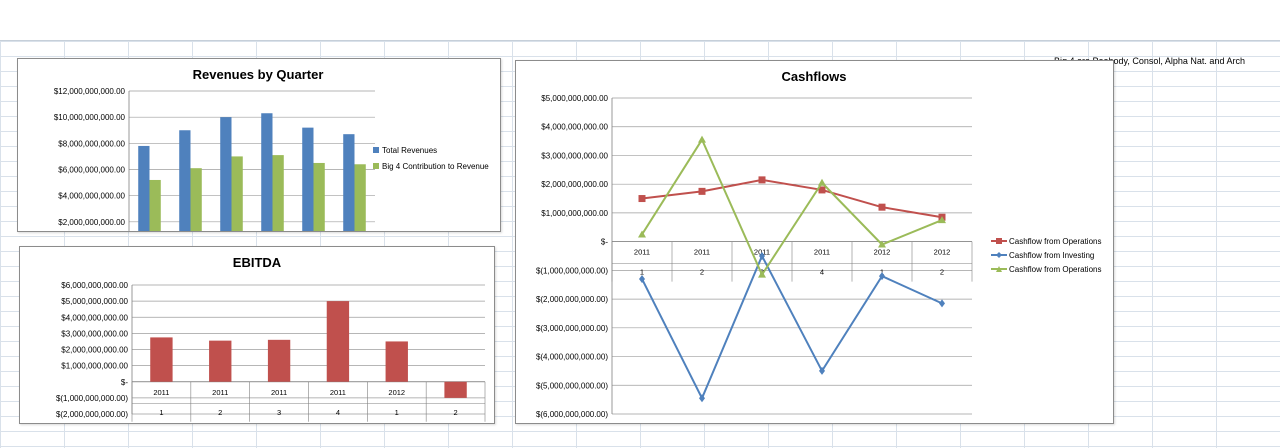 This screenshot has height=448, width=1280. I want to click on y-tick-label: $(3,000,000,000.00), so click(572, 328).